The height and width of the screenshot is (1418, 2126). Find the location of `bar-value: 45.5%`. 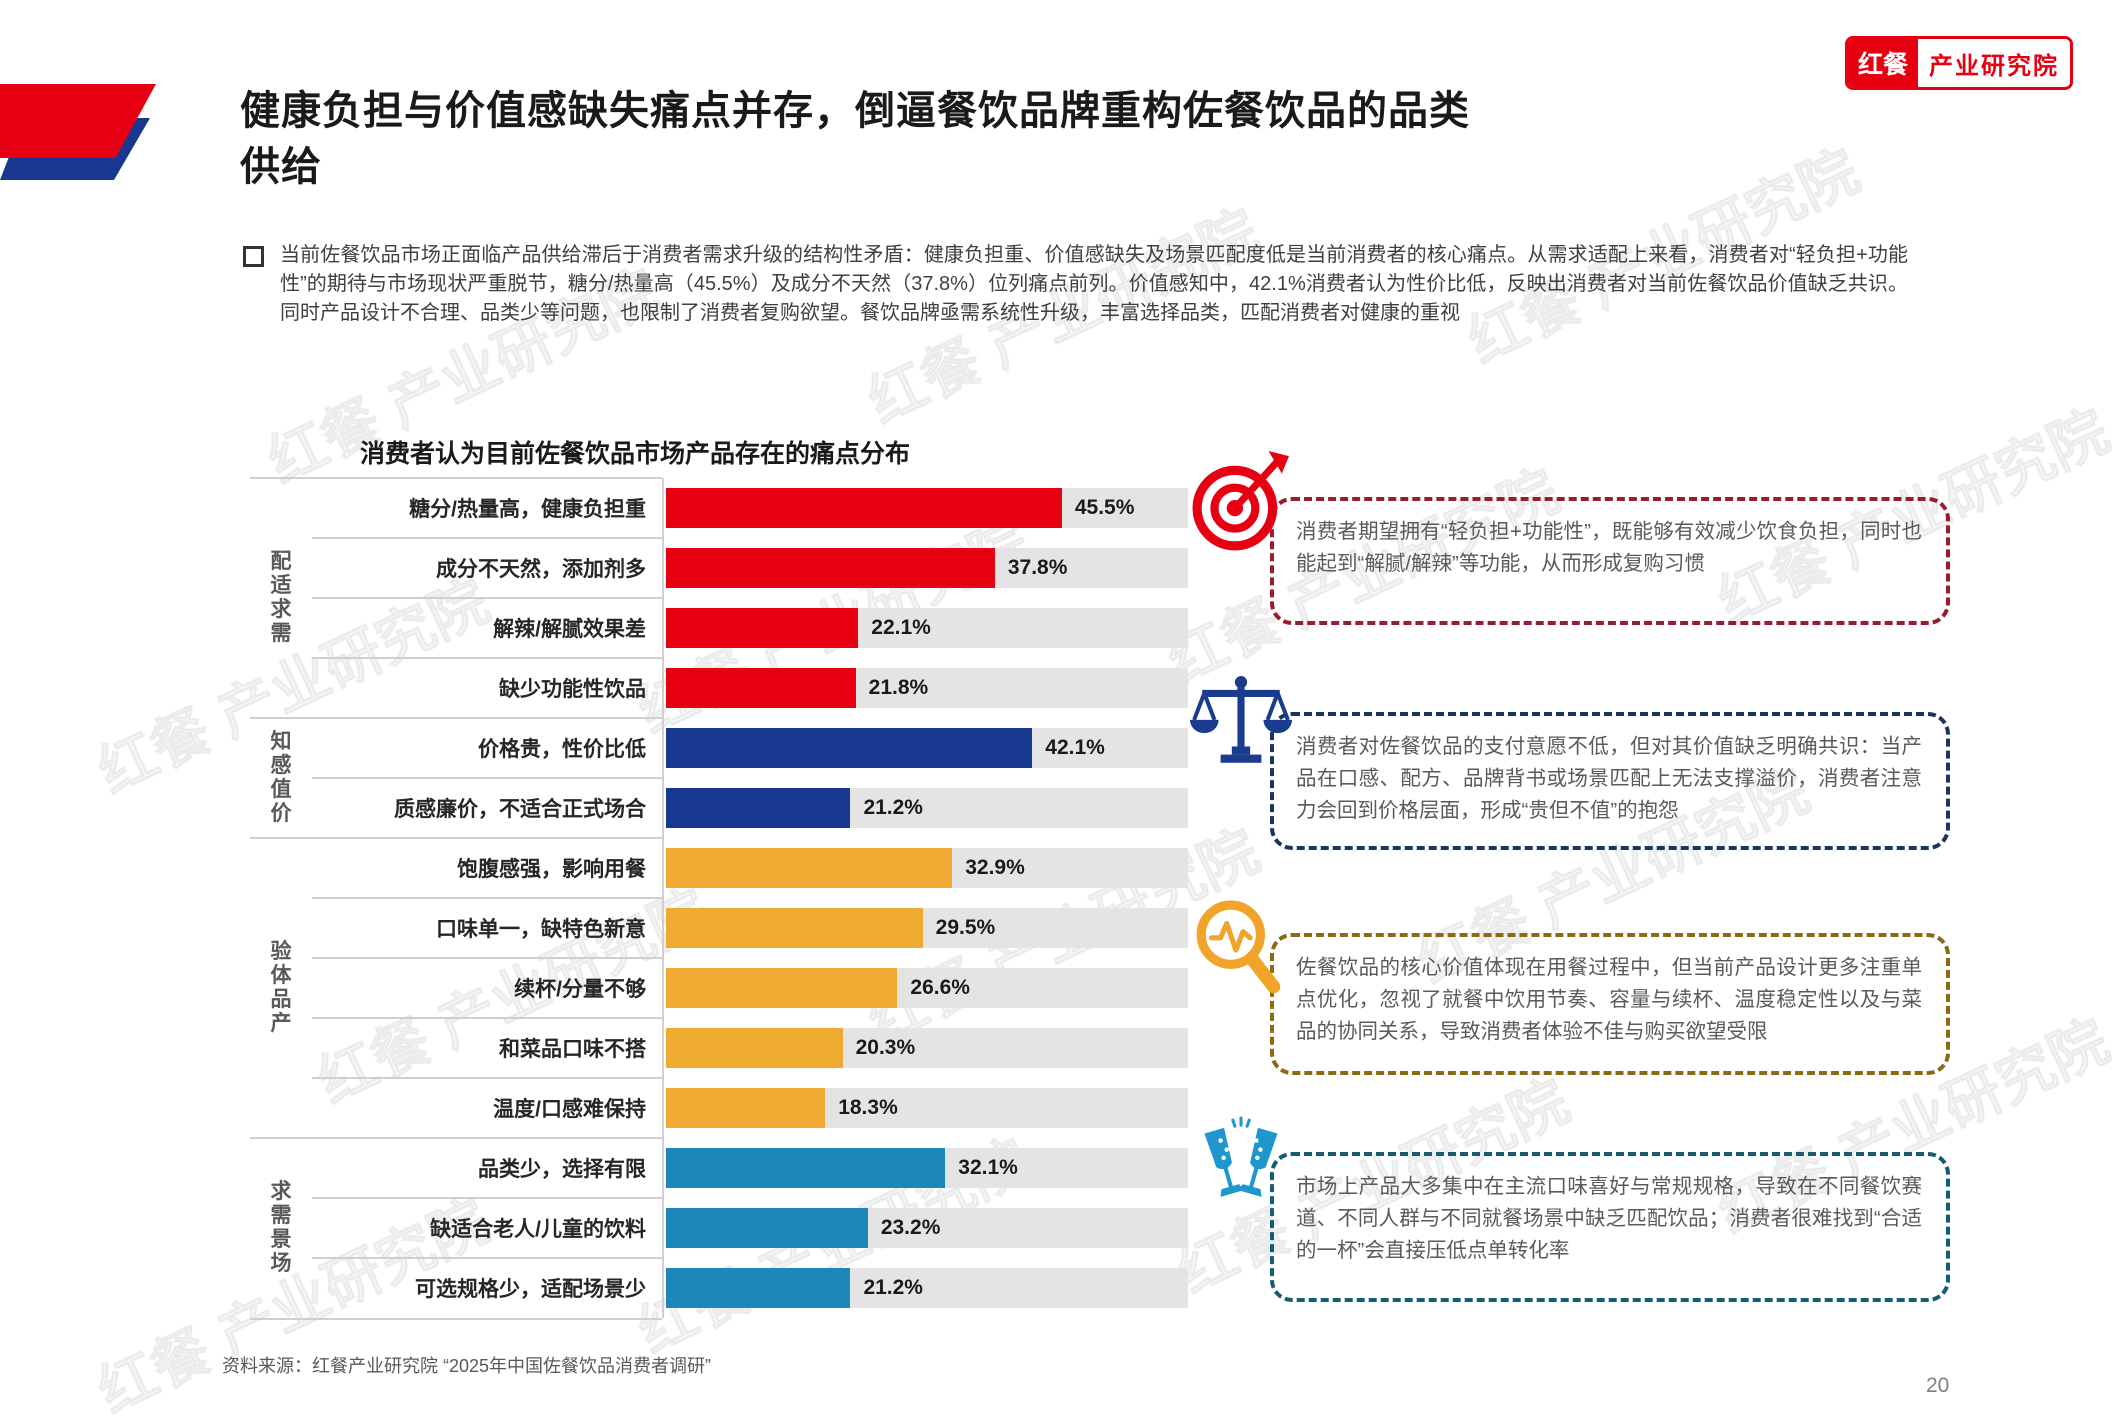

bar-value: 45.5% is located at coordinates (1104, 507).